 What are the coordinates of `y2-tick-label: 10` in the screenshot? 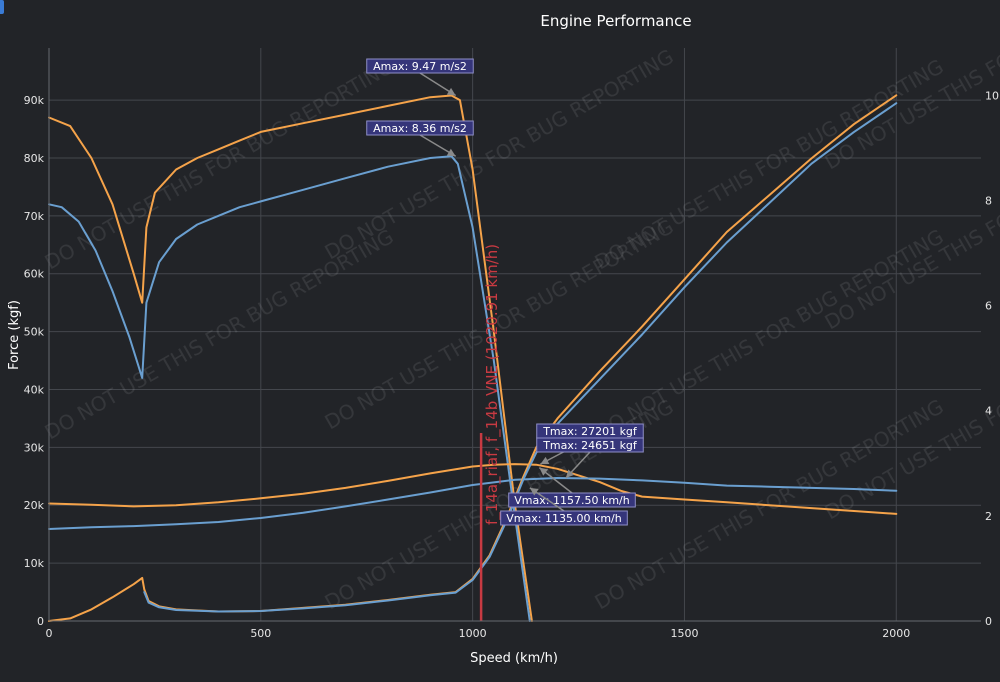 It's located at (992, 95).